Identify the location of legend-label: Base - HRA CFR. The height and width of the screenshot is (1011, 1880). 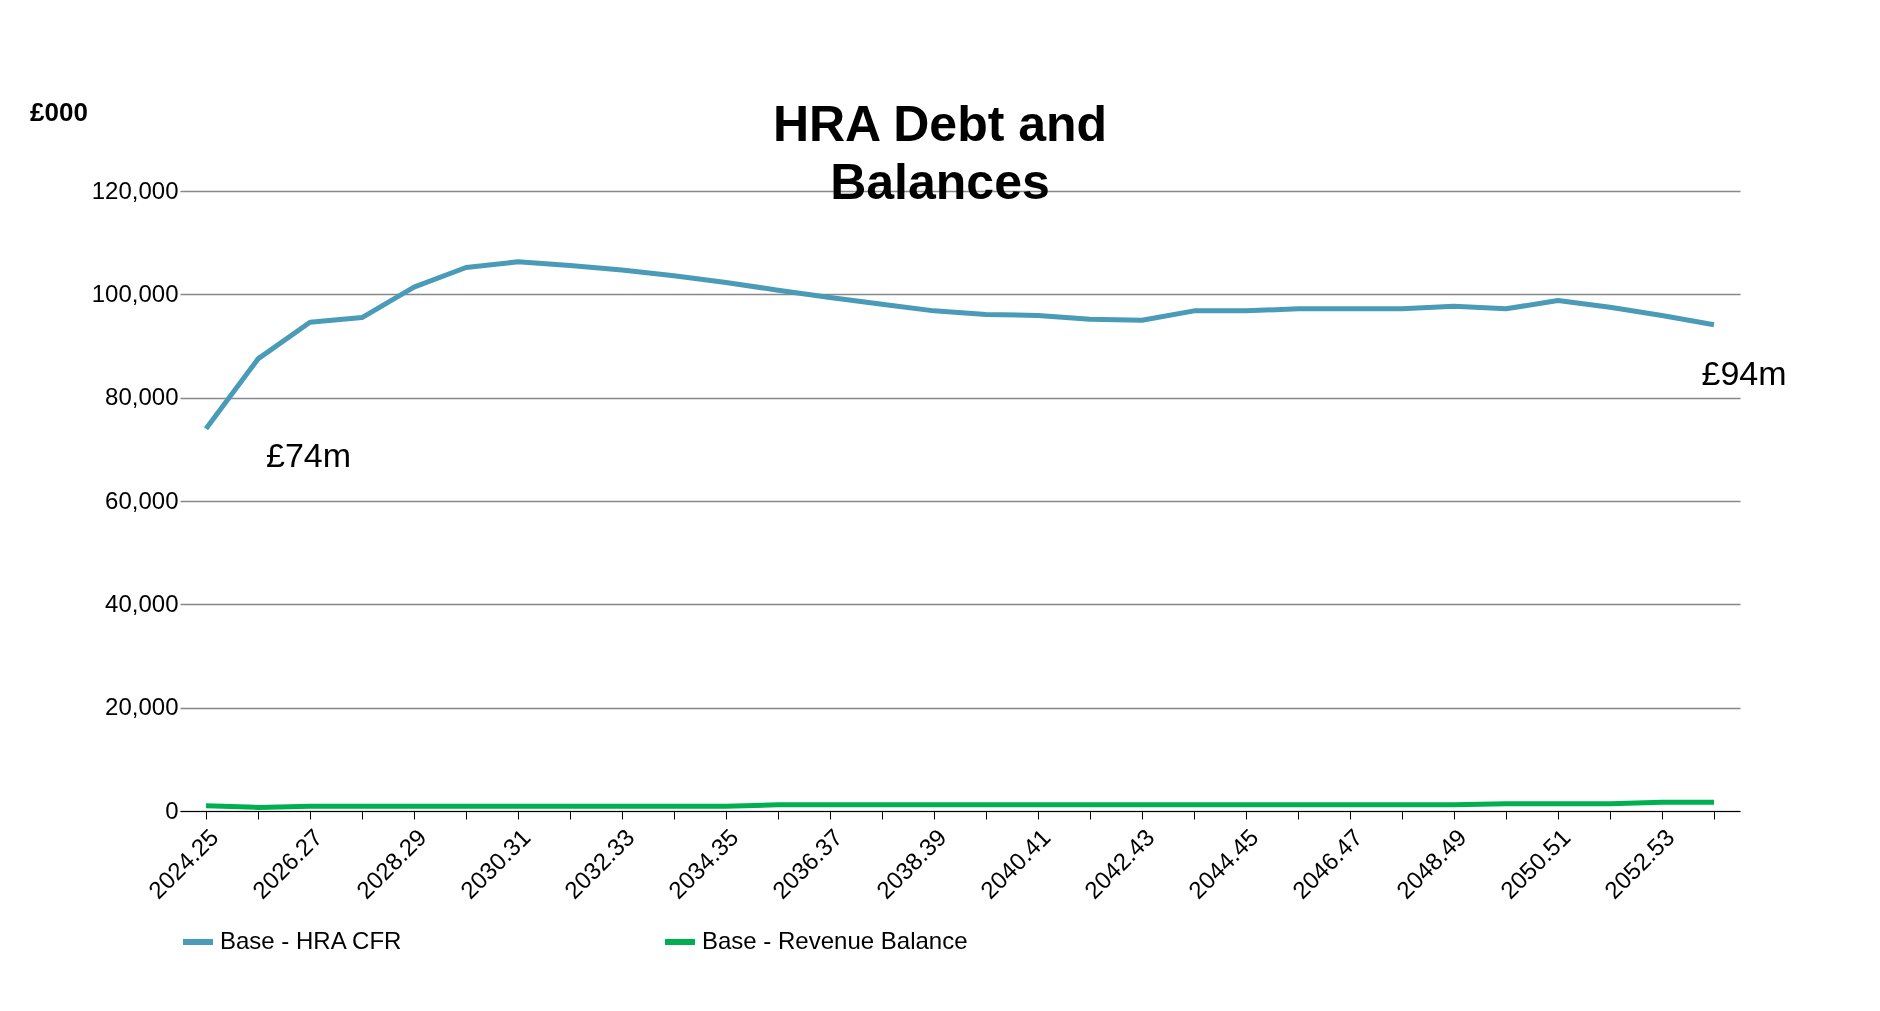
(311, 940).